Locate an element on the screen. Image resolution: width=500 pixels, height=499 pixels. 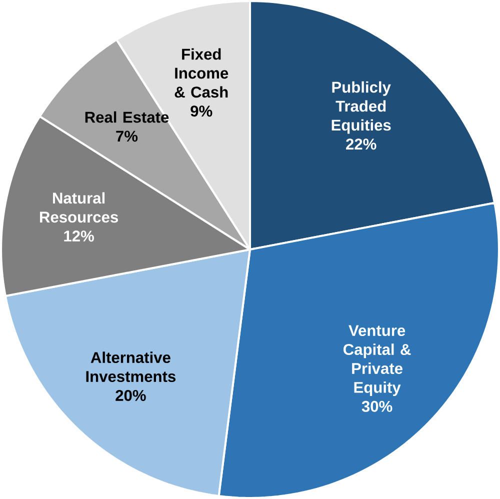
data-label: 30% is located at coordinates (377, 406).